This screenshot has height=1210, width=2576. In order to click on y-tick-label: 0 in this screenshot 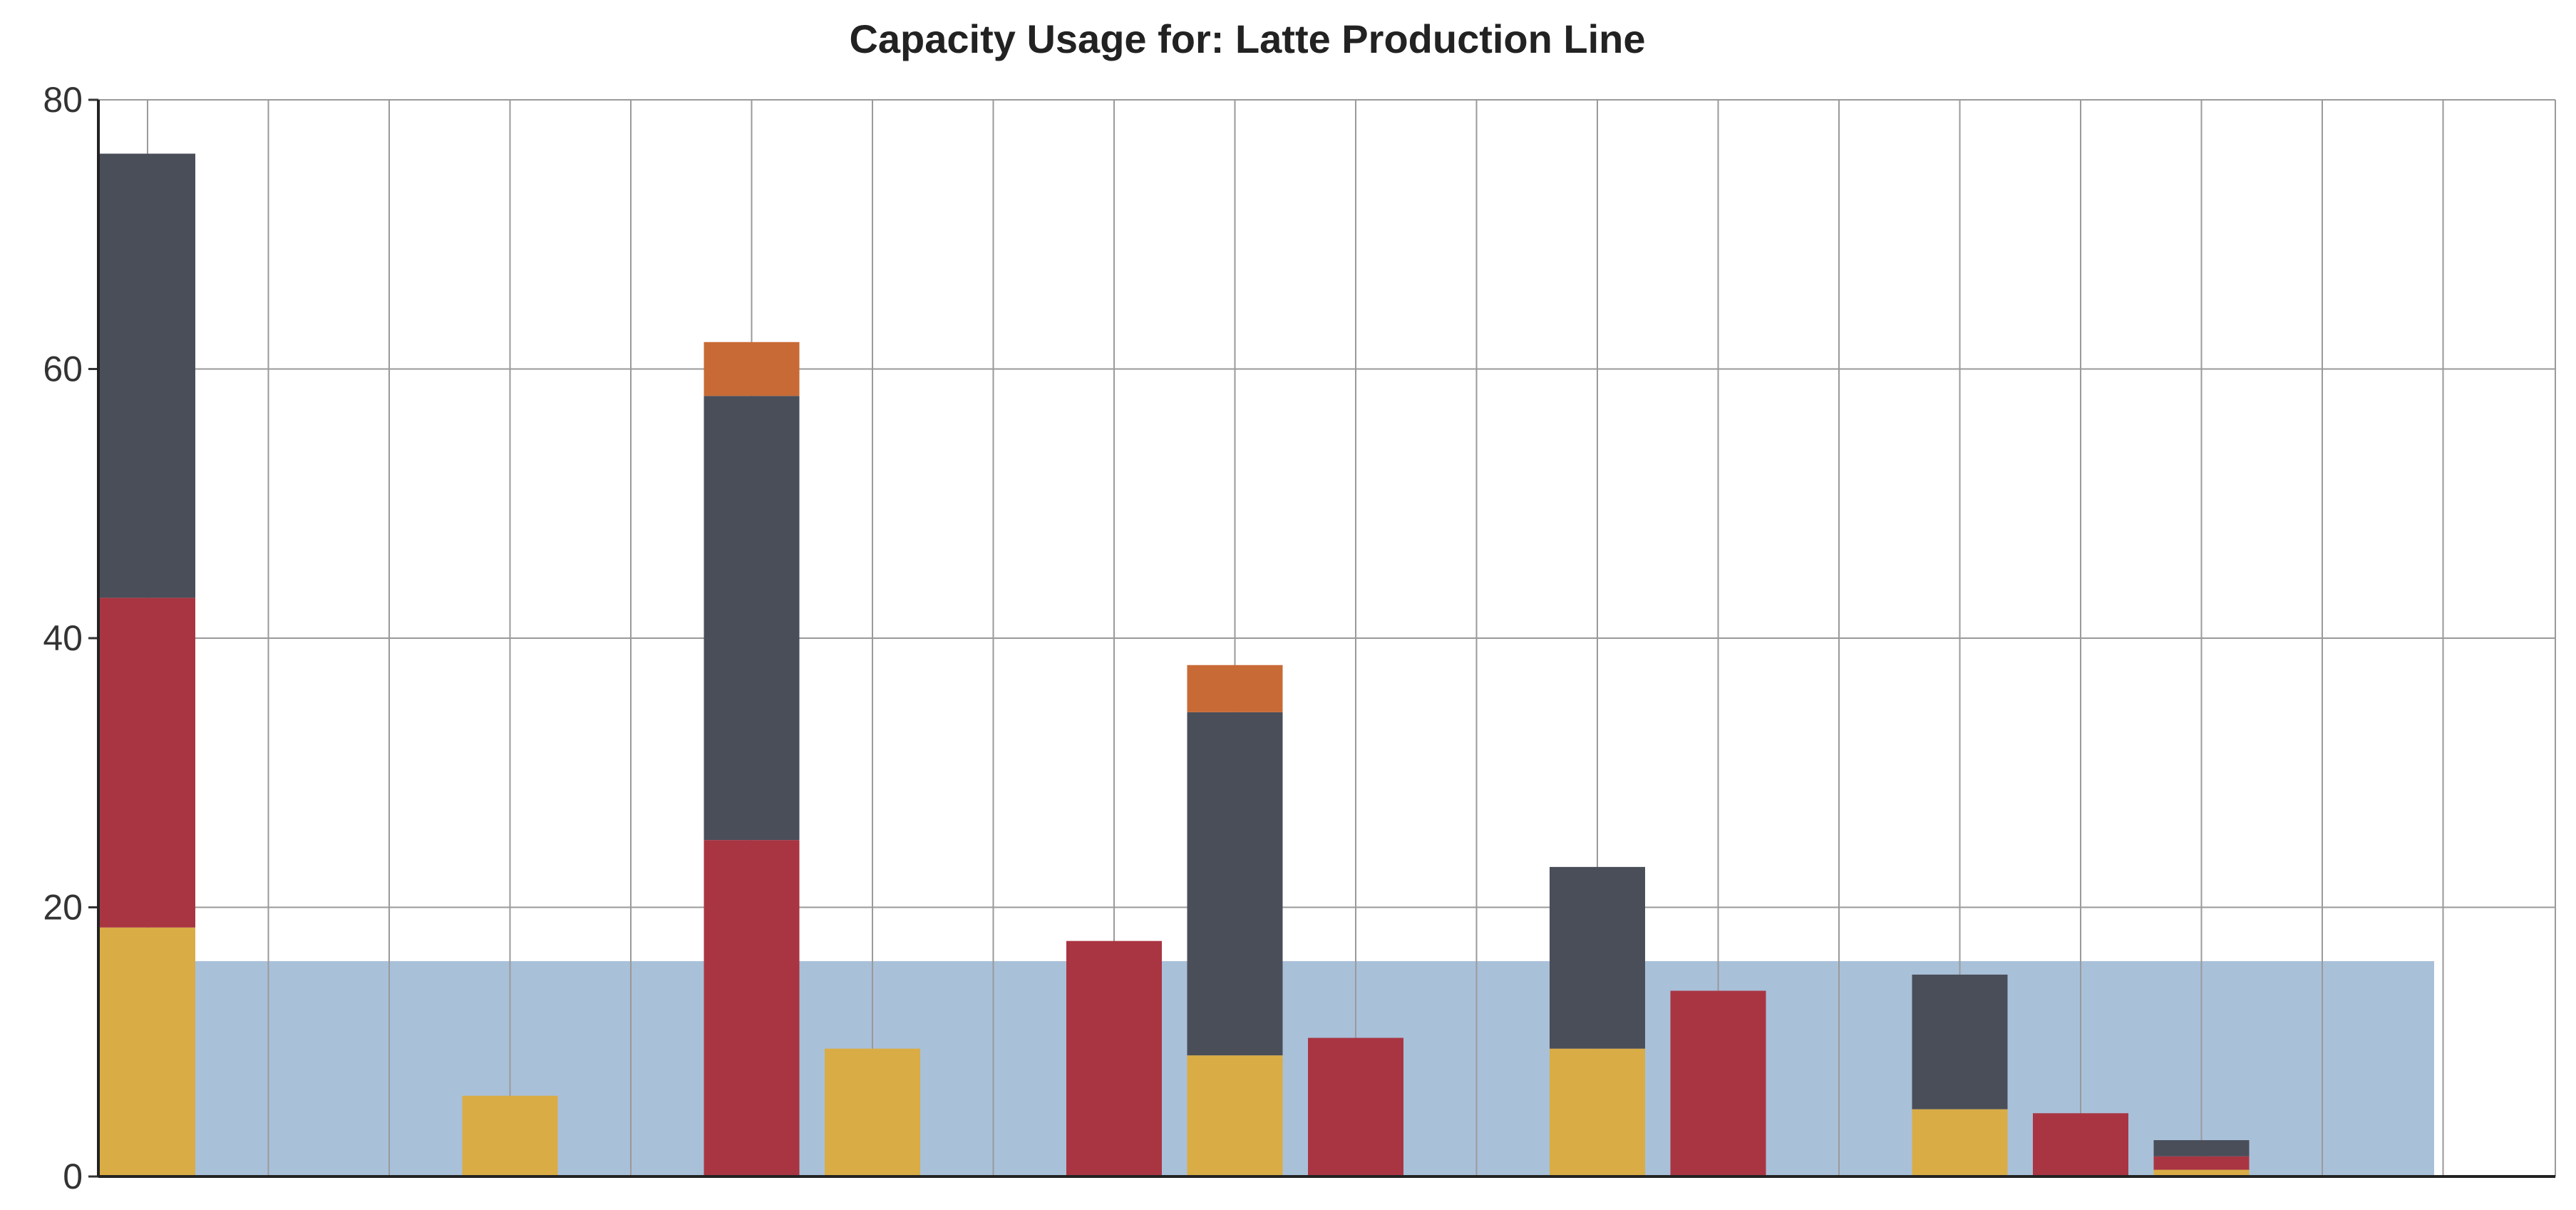, I will do `click(73, 1176)`.